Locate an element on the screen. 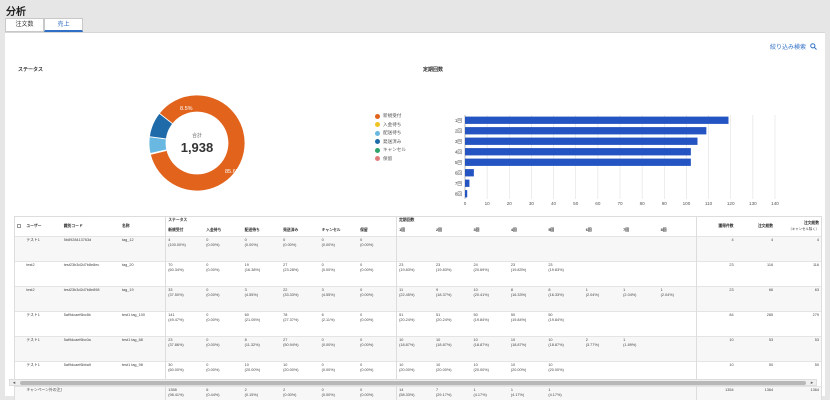 This screenshot has height=400, width=830. col-repeat: 8回 is located at coordinates (663, 230).